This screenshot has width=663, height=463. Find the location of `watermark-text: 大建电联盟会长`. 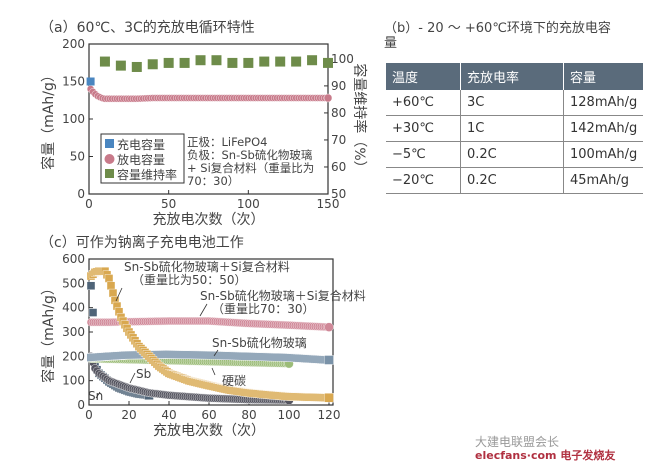

watermark-text: 大建电联盟会长 is located at coordinates (517, 442).